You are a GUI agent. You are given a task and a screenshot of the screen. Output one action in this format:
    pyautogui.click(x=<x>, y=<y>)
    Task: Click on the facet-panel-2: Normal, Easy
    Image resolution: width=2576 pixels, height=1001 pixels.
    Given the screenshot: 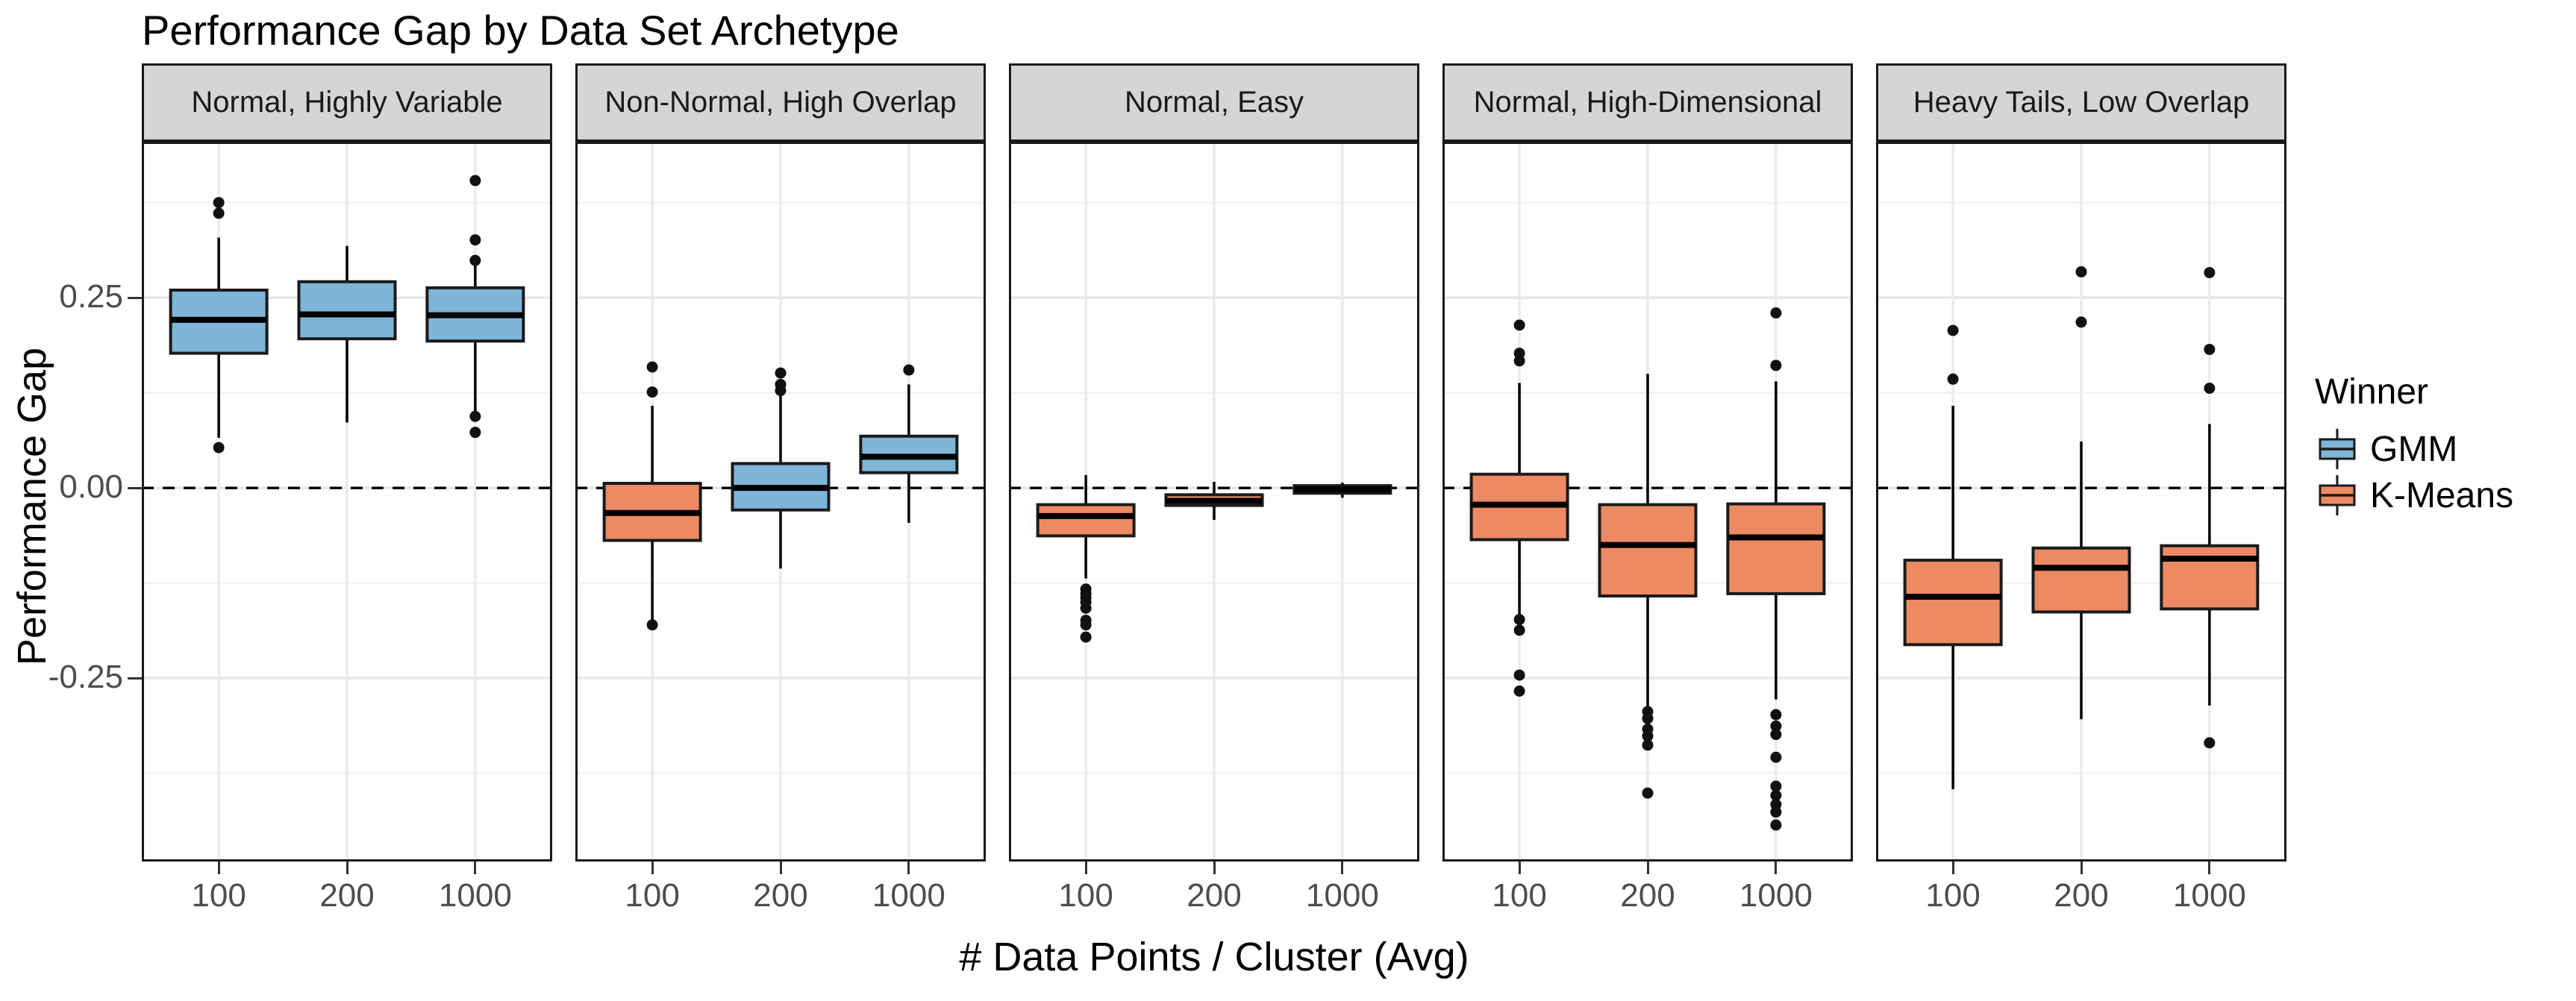 What is the action you would take?
    pyautogui.click(x=1214, y=463)
    